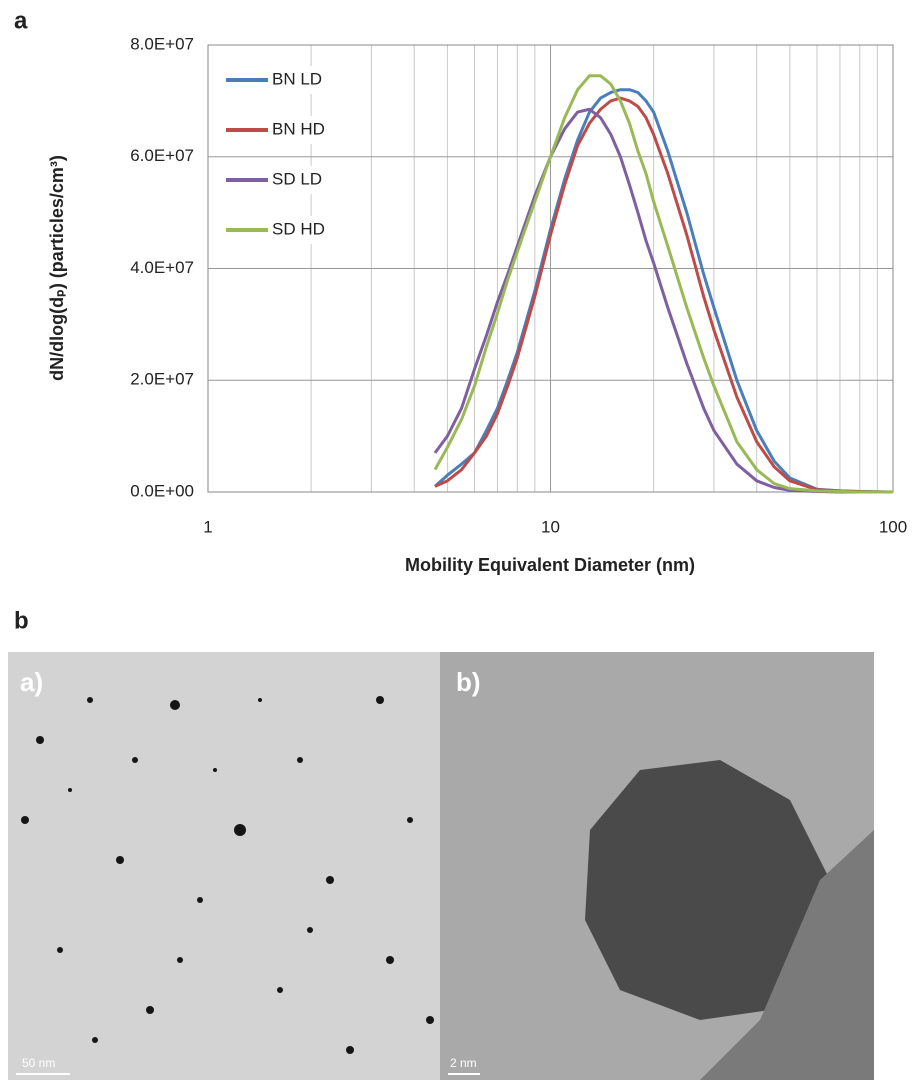 The height and width of the screenshot is (1080, 914). Describe the element at coordinates (893, 526) in the screenshot. I see `x-tick-label: 100` at that location.